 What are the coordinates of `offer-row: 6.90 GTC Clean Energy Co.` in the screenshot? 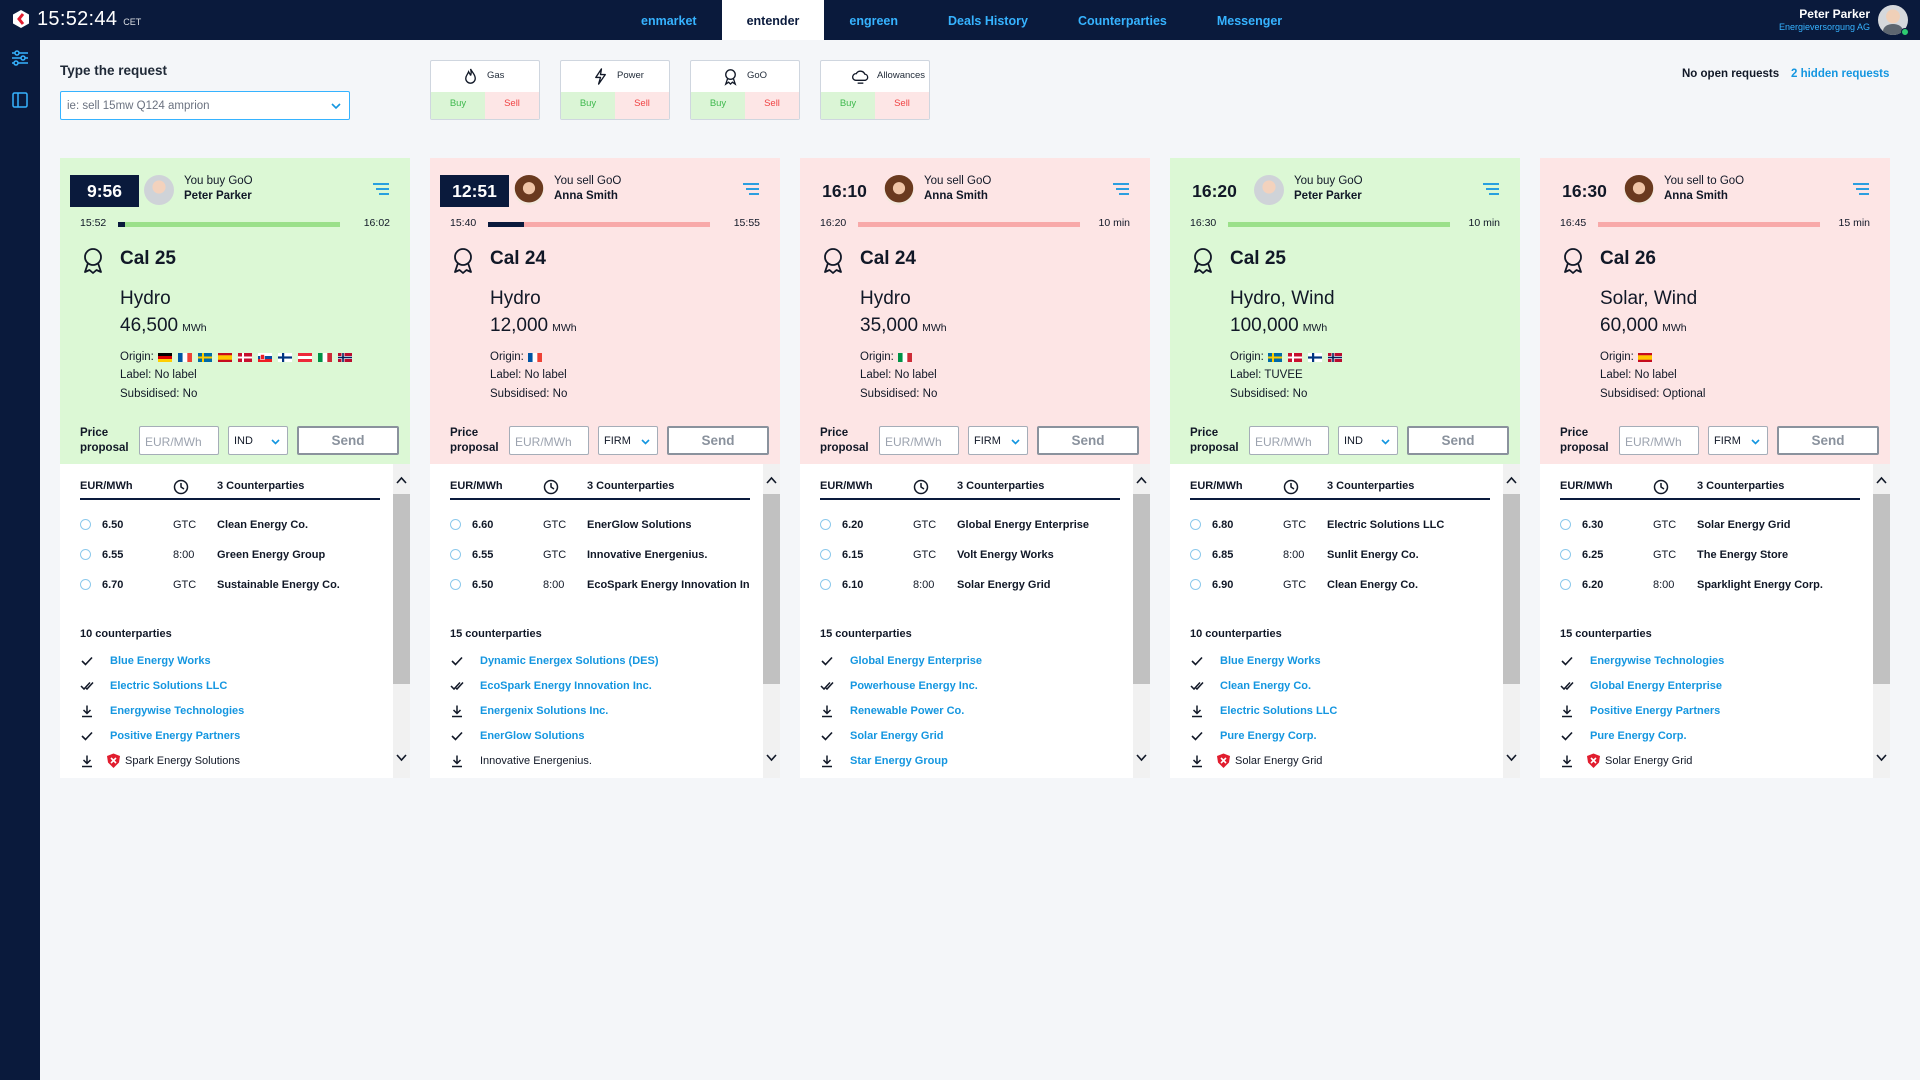 It's located at (1340, 587).